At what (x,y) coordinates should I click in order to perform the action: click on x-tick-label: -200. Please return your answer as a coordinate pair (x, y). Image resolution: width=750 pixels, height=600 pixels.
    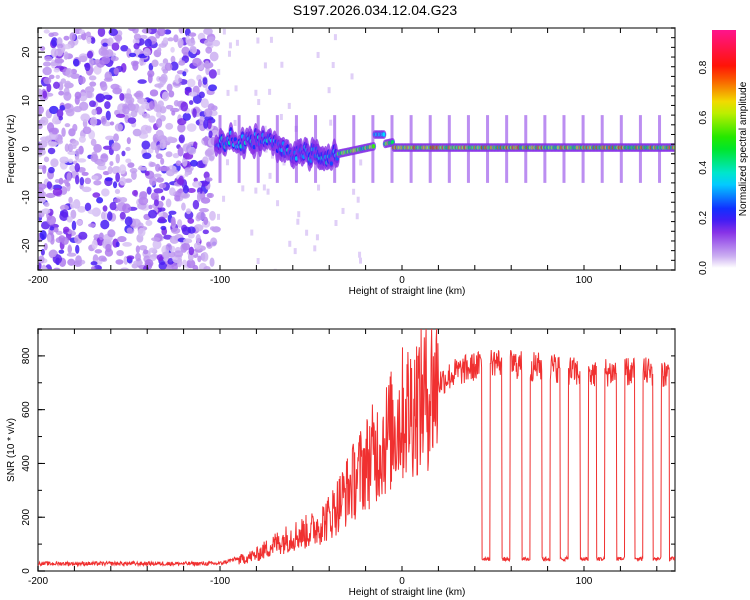
    Looking at the image, I should click on (38, 280).